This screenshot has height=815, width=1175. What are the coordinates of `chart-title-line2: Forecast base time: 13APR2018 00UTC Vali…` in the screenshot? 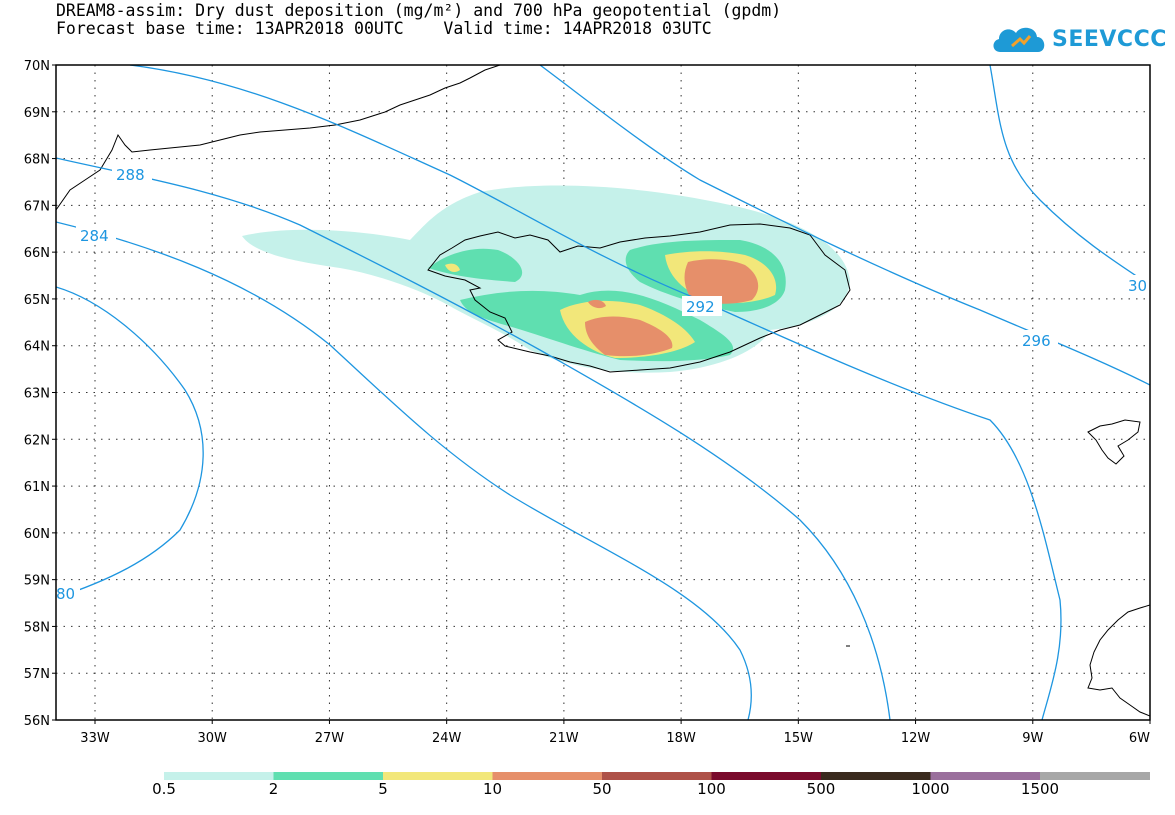 It's located at (384, 28).